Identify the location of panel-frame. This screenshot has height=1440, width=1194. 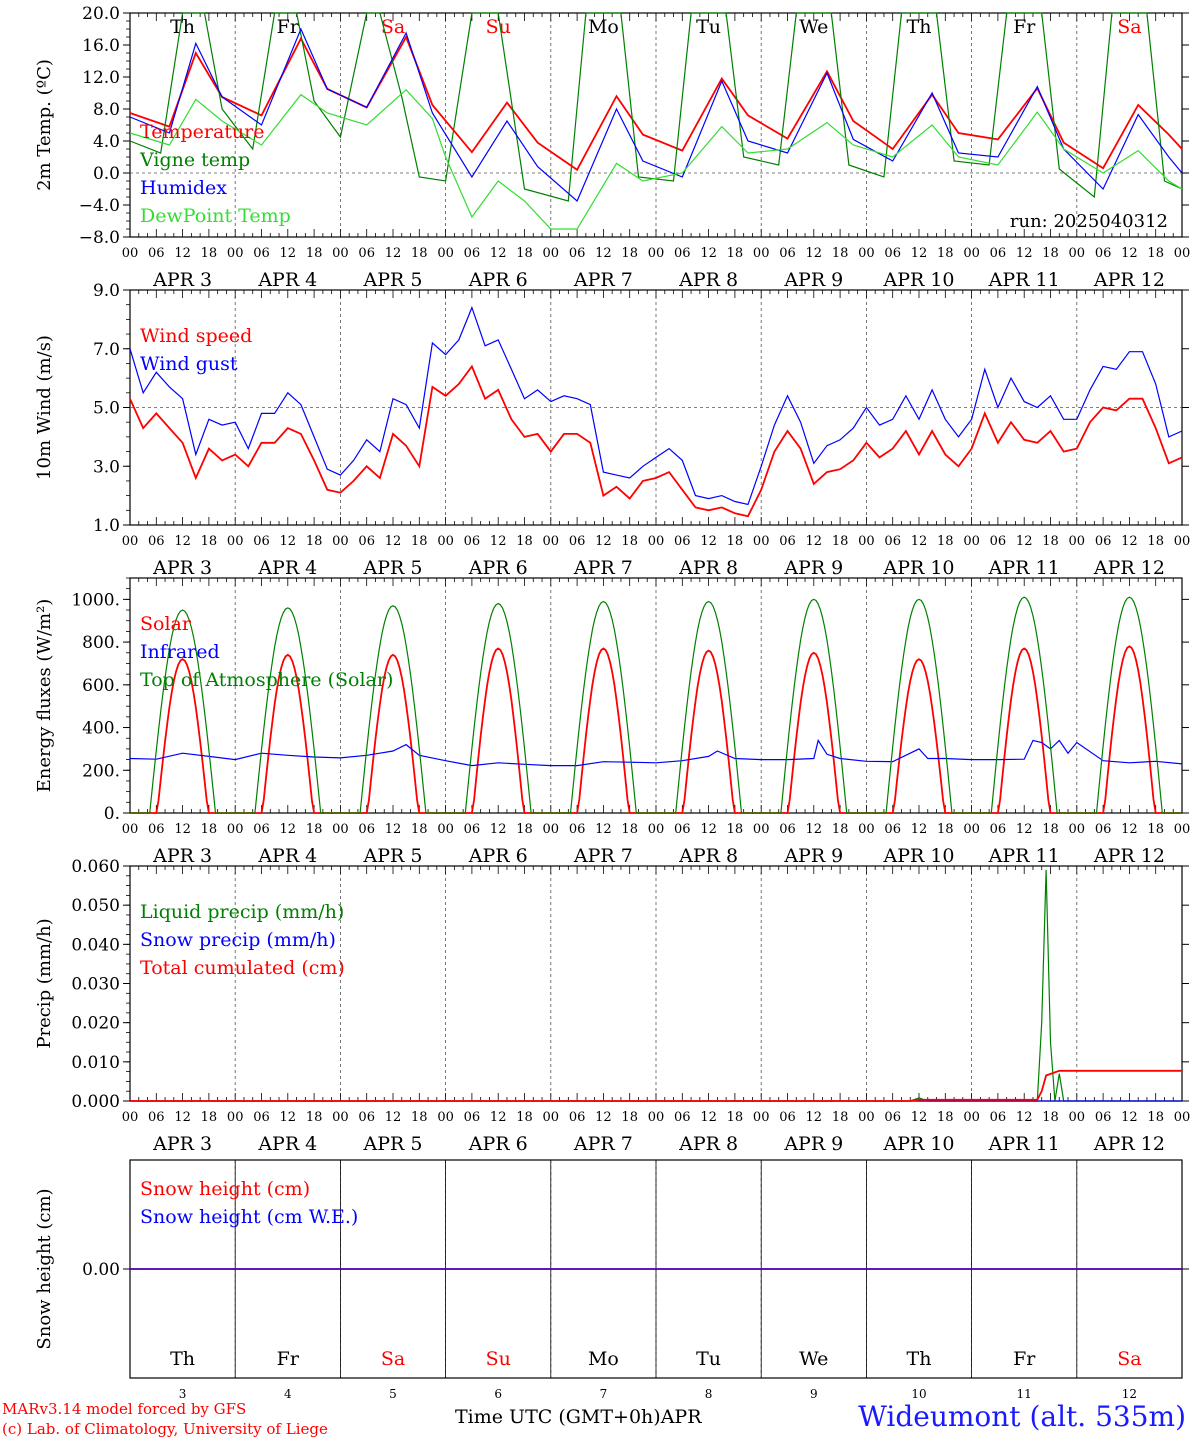
(656, 125).